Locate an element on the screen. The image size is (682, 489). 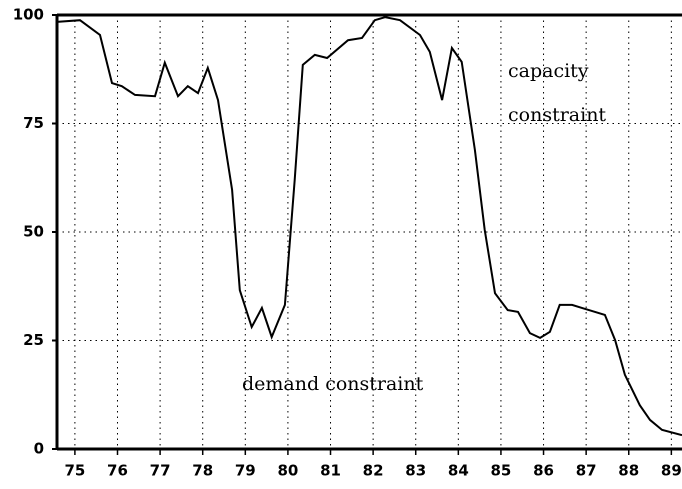
x-tick-label: 80 is located at coordinates (287, 471).